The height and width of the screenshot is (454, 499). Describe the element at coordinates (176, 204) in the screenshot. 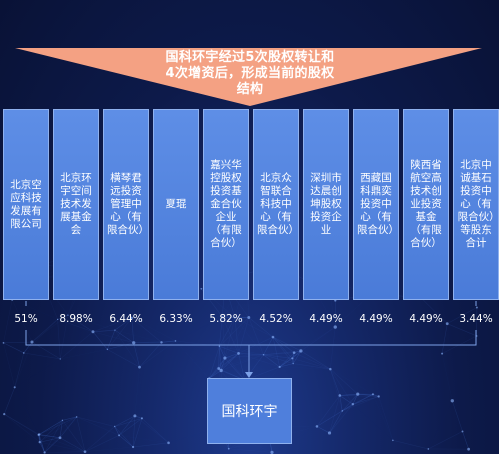

I see `shareholder-name: 夏琨` at that location.